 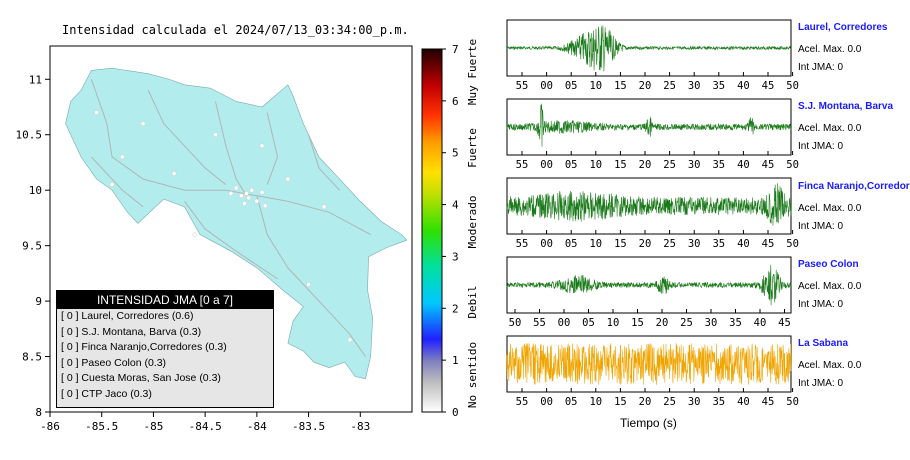 What do you see at coordinates (38, 301) in the screenshot?
I see `map-ytick-label: 9` at bounding box center [38, 301].